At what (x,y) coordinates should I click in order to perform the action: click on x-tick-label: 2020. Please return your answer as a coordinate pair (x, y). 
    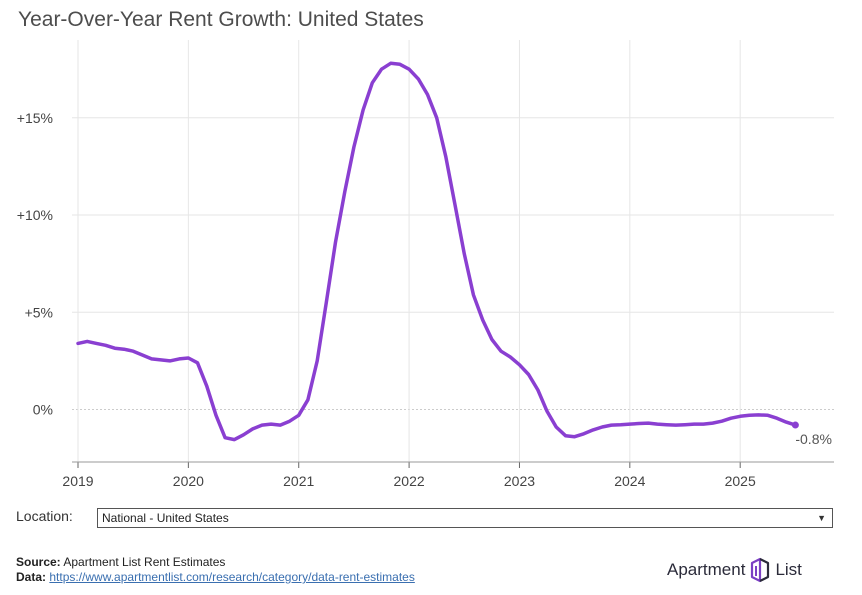
    Looking at the image, I should click on (188, 481).